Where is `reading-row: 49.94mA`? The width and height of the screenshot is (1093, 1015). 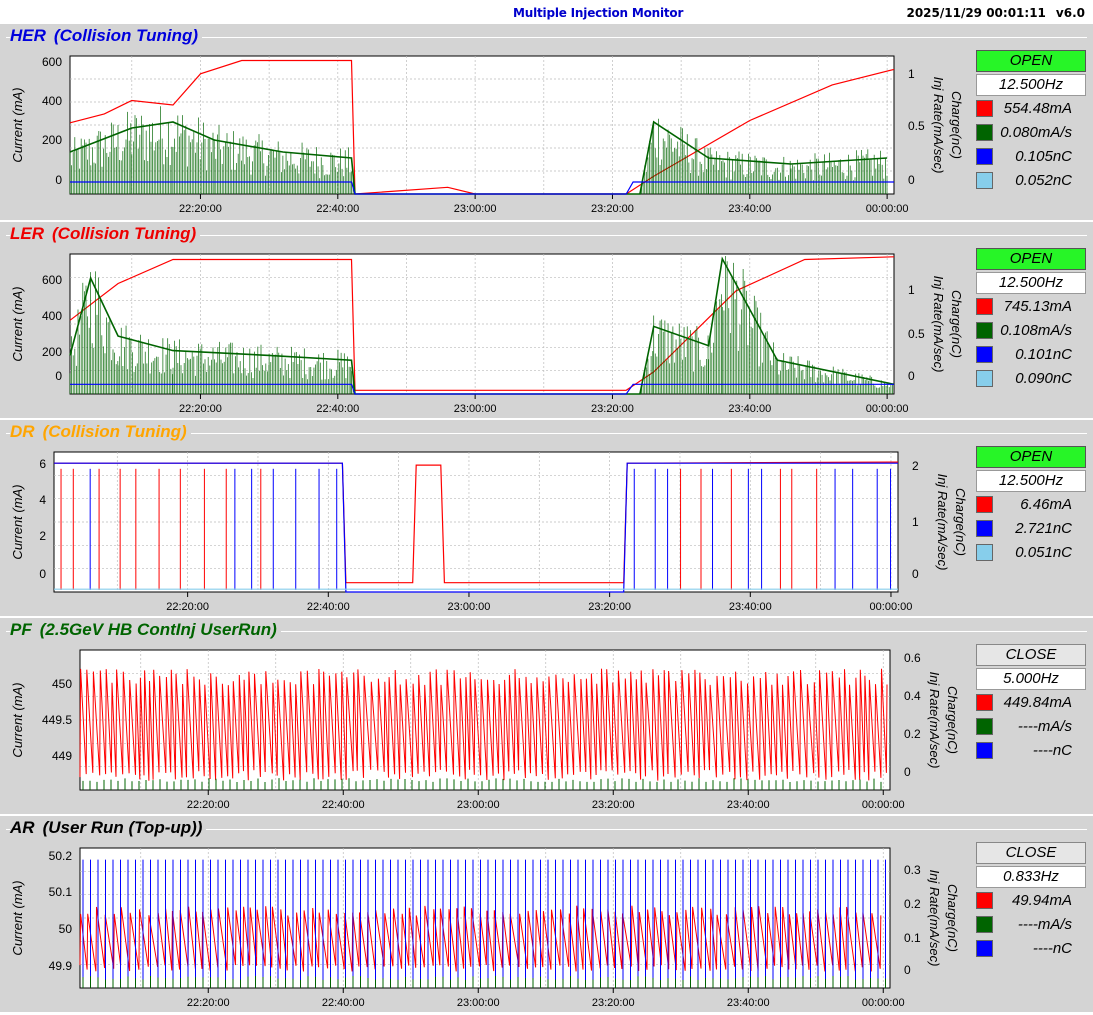
reading-row: 49.94mA is located at coordinates (1031, 901).